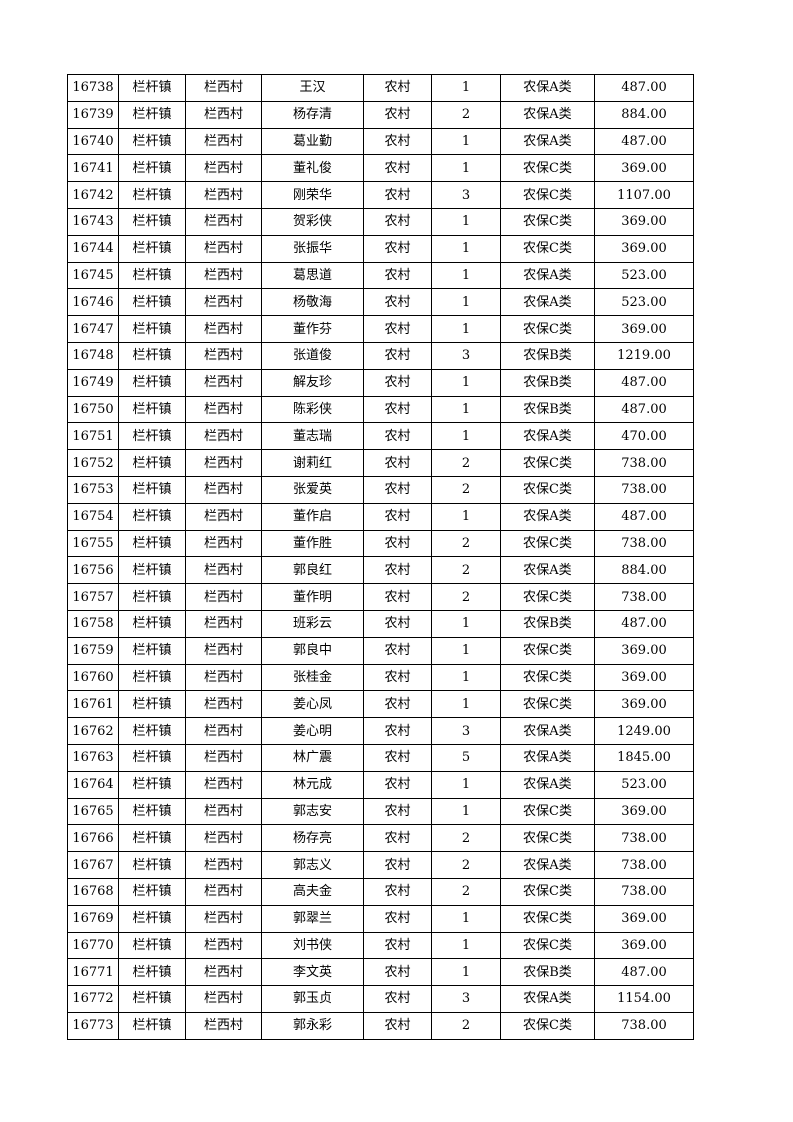 This screenshot has height=1122, width=793. Describe the element at coordinates (380, 329) in the screenshot. I see `table-row: 16747 栏杆镇 栏西村 董作芬 农村 1 农保C类 369.00` at that location.